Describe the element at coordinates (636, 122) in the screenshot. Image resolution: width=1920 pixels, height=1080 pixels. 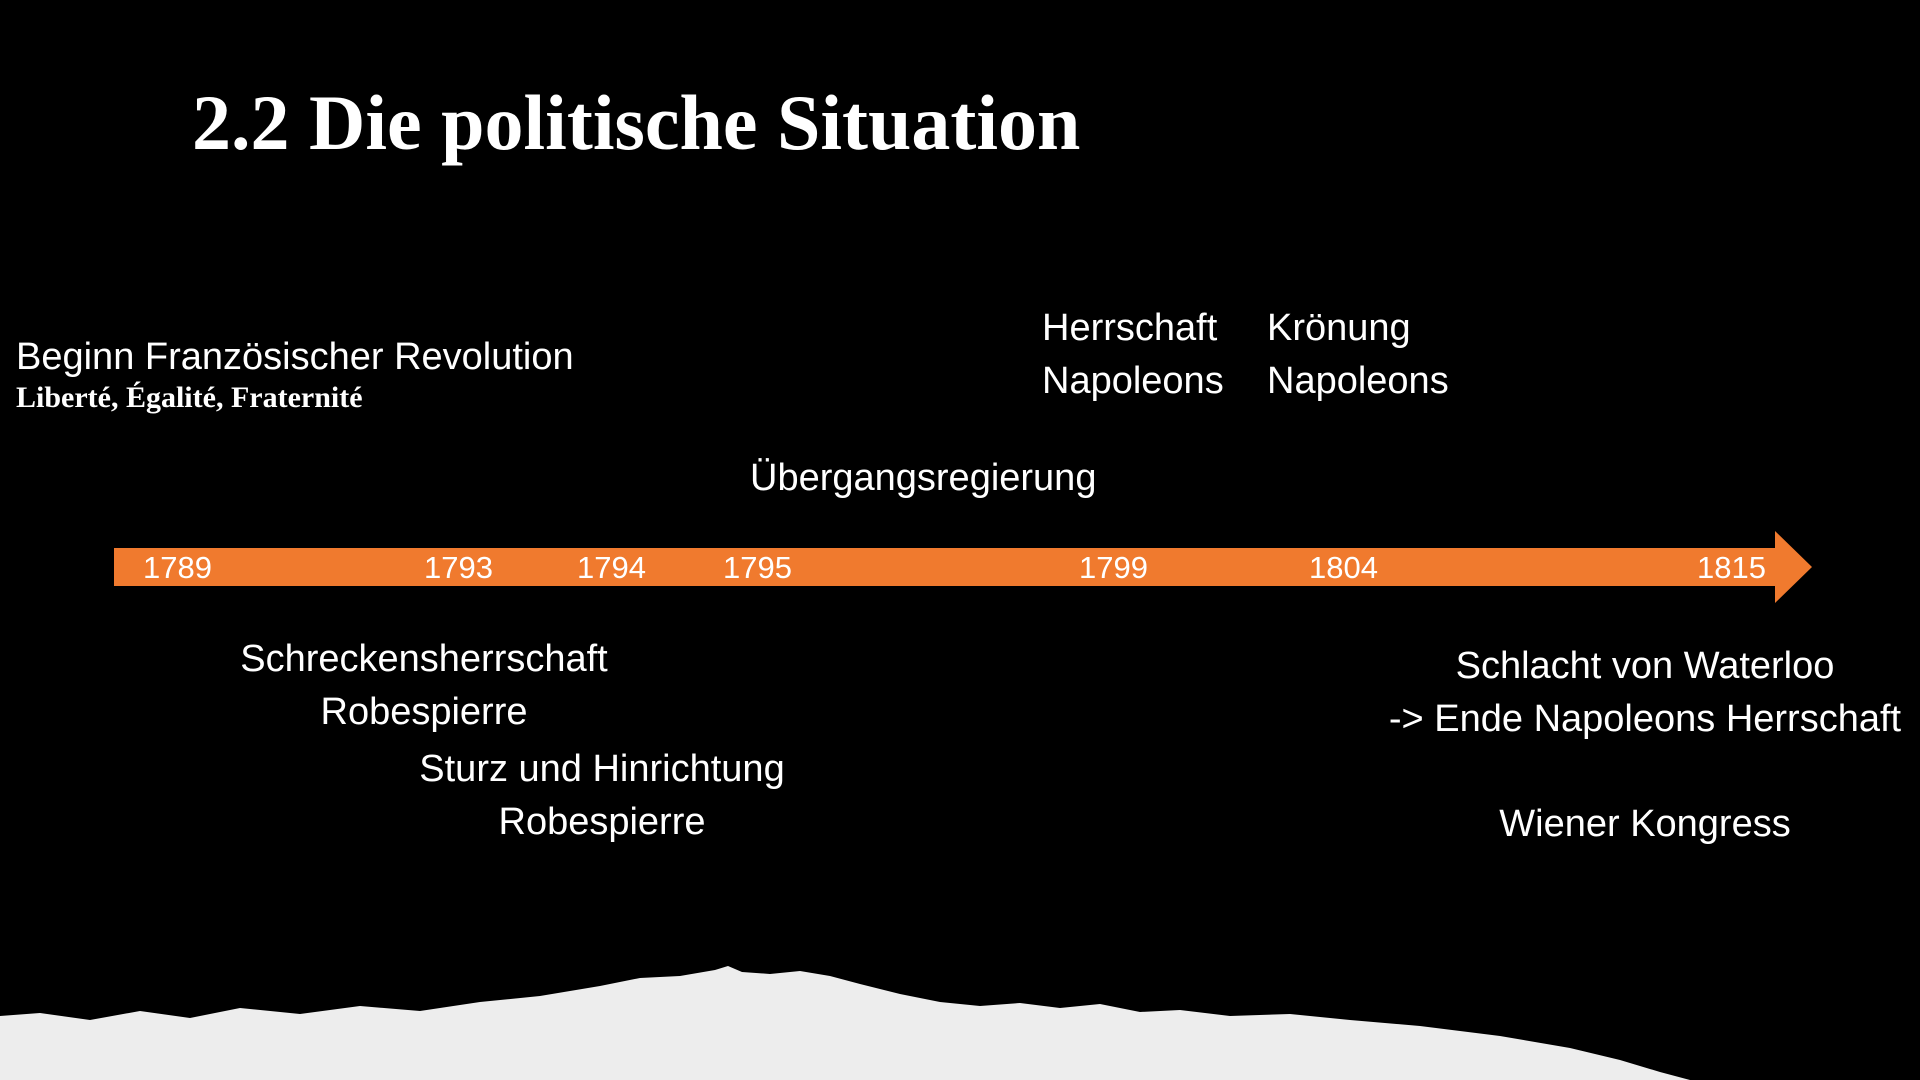
I see `slide-title: 2.2 Die politische Situation` at that location.